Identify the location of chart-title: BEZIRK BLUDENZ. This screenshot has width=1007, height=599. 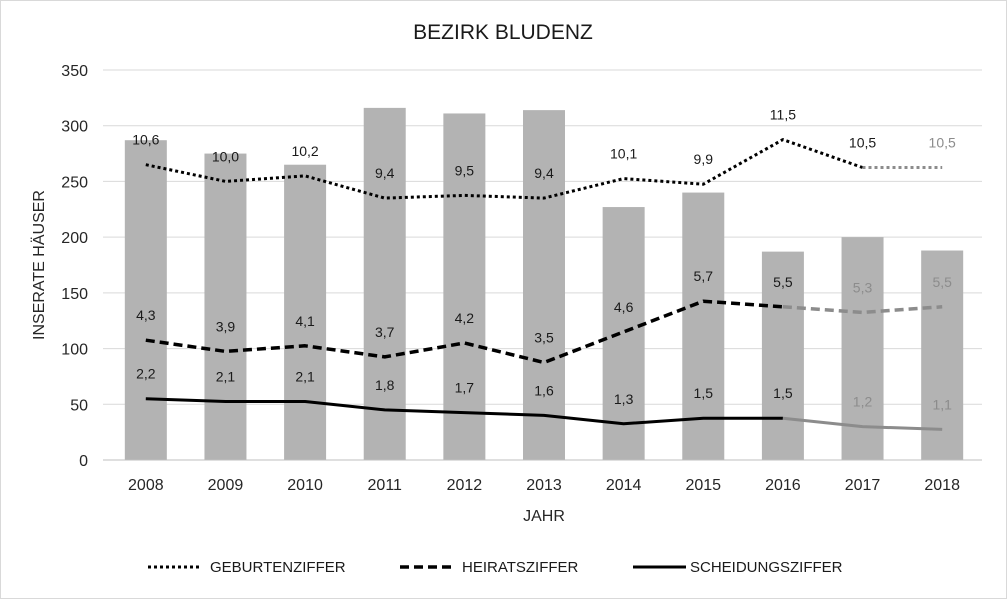
(503, 32).